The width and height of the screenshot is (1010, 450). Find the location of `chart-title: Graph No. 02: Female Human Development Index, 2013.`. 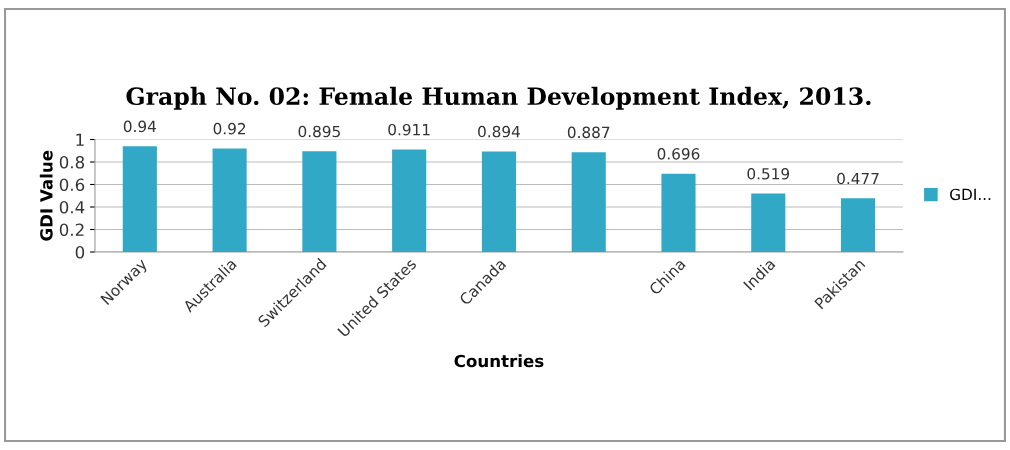

chart-title: Graph No. 02: Female Human Development Index, 2013. is located at coordinates (498, 98).